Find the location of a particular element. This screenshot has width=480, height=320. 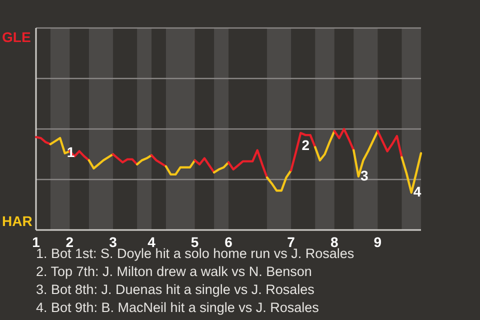

annotation: 4 is located at coordinates (417, 192).